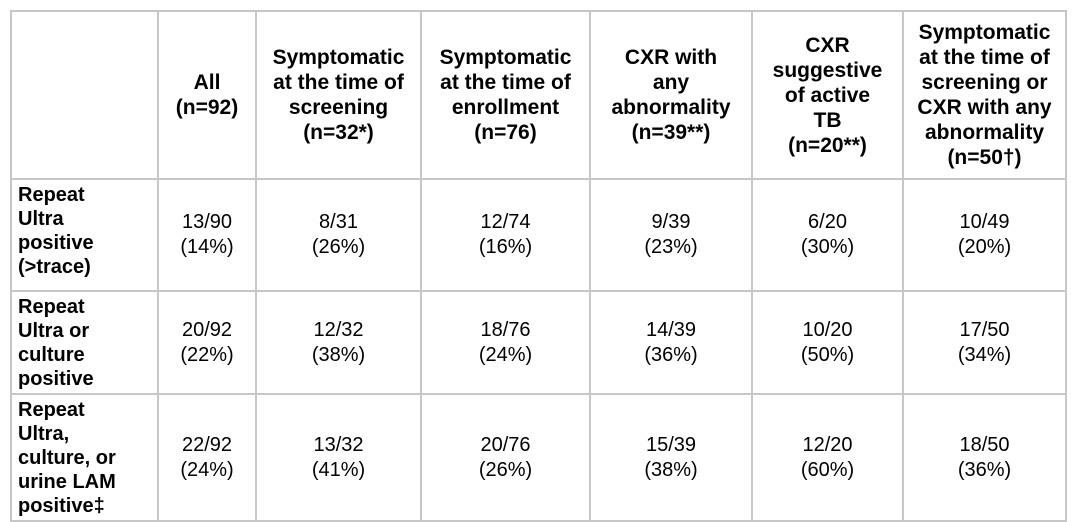 The width and height of the screenshot is (1080, 522). What do you see at coordinates (827, 457) in the screenshot?
I see `data-cell: 12/20 (60%)` at bounding box center [827, 457].